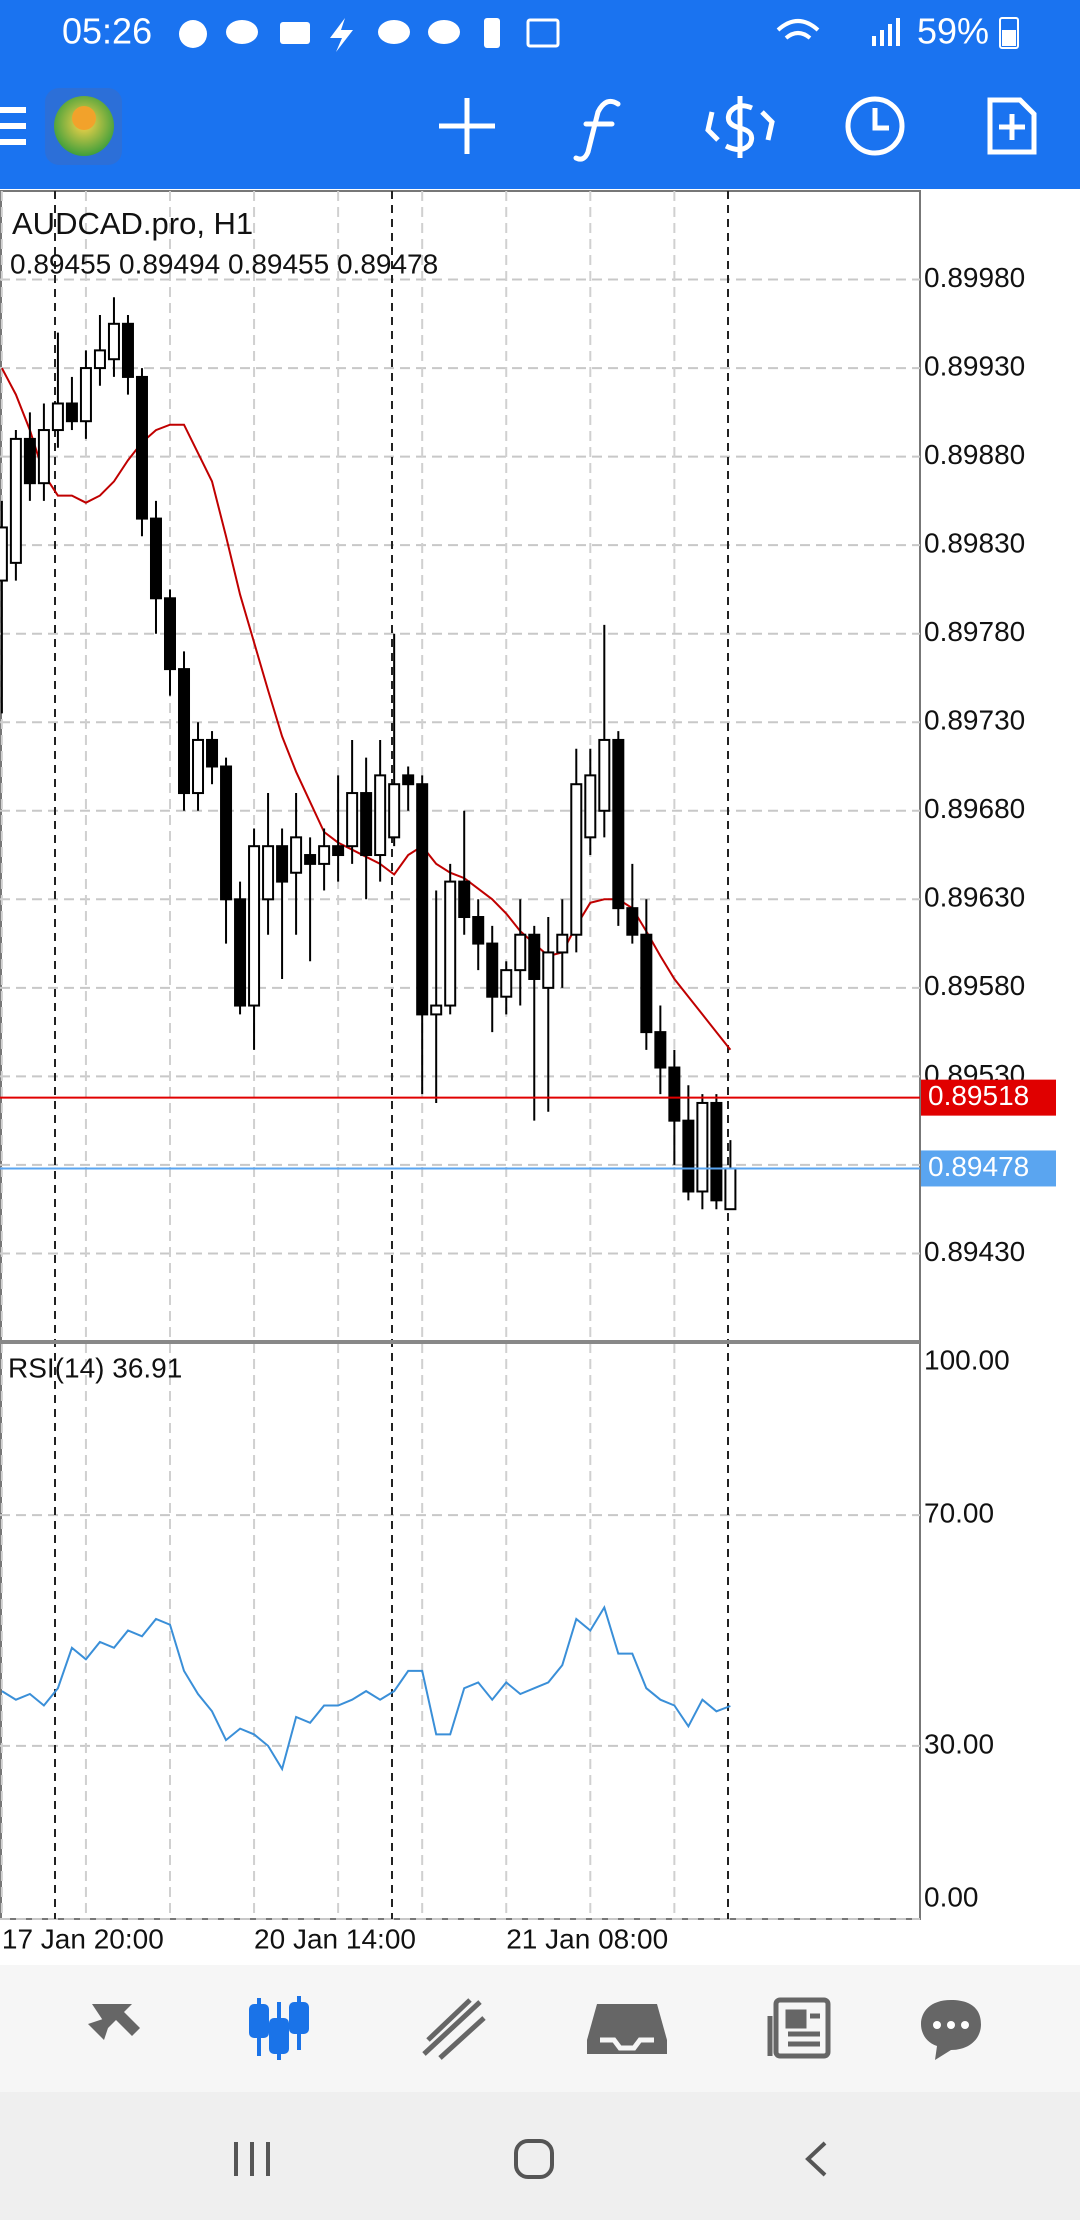  I want to click on x-tick-label: 17 Jan 20:00, so click(83, 1938).